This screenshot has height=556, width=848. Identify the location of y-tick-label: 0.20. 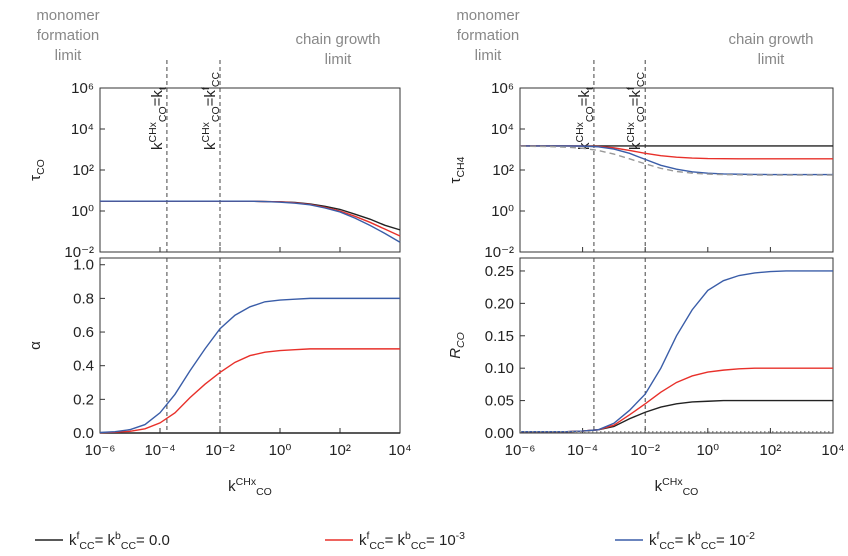
(499, 303).